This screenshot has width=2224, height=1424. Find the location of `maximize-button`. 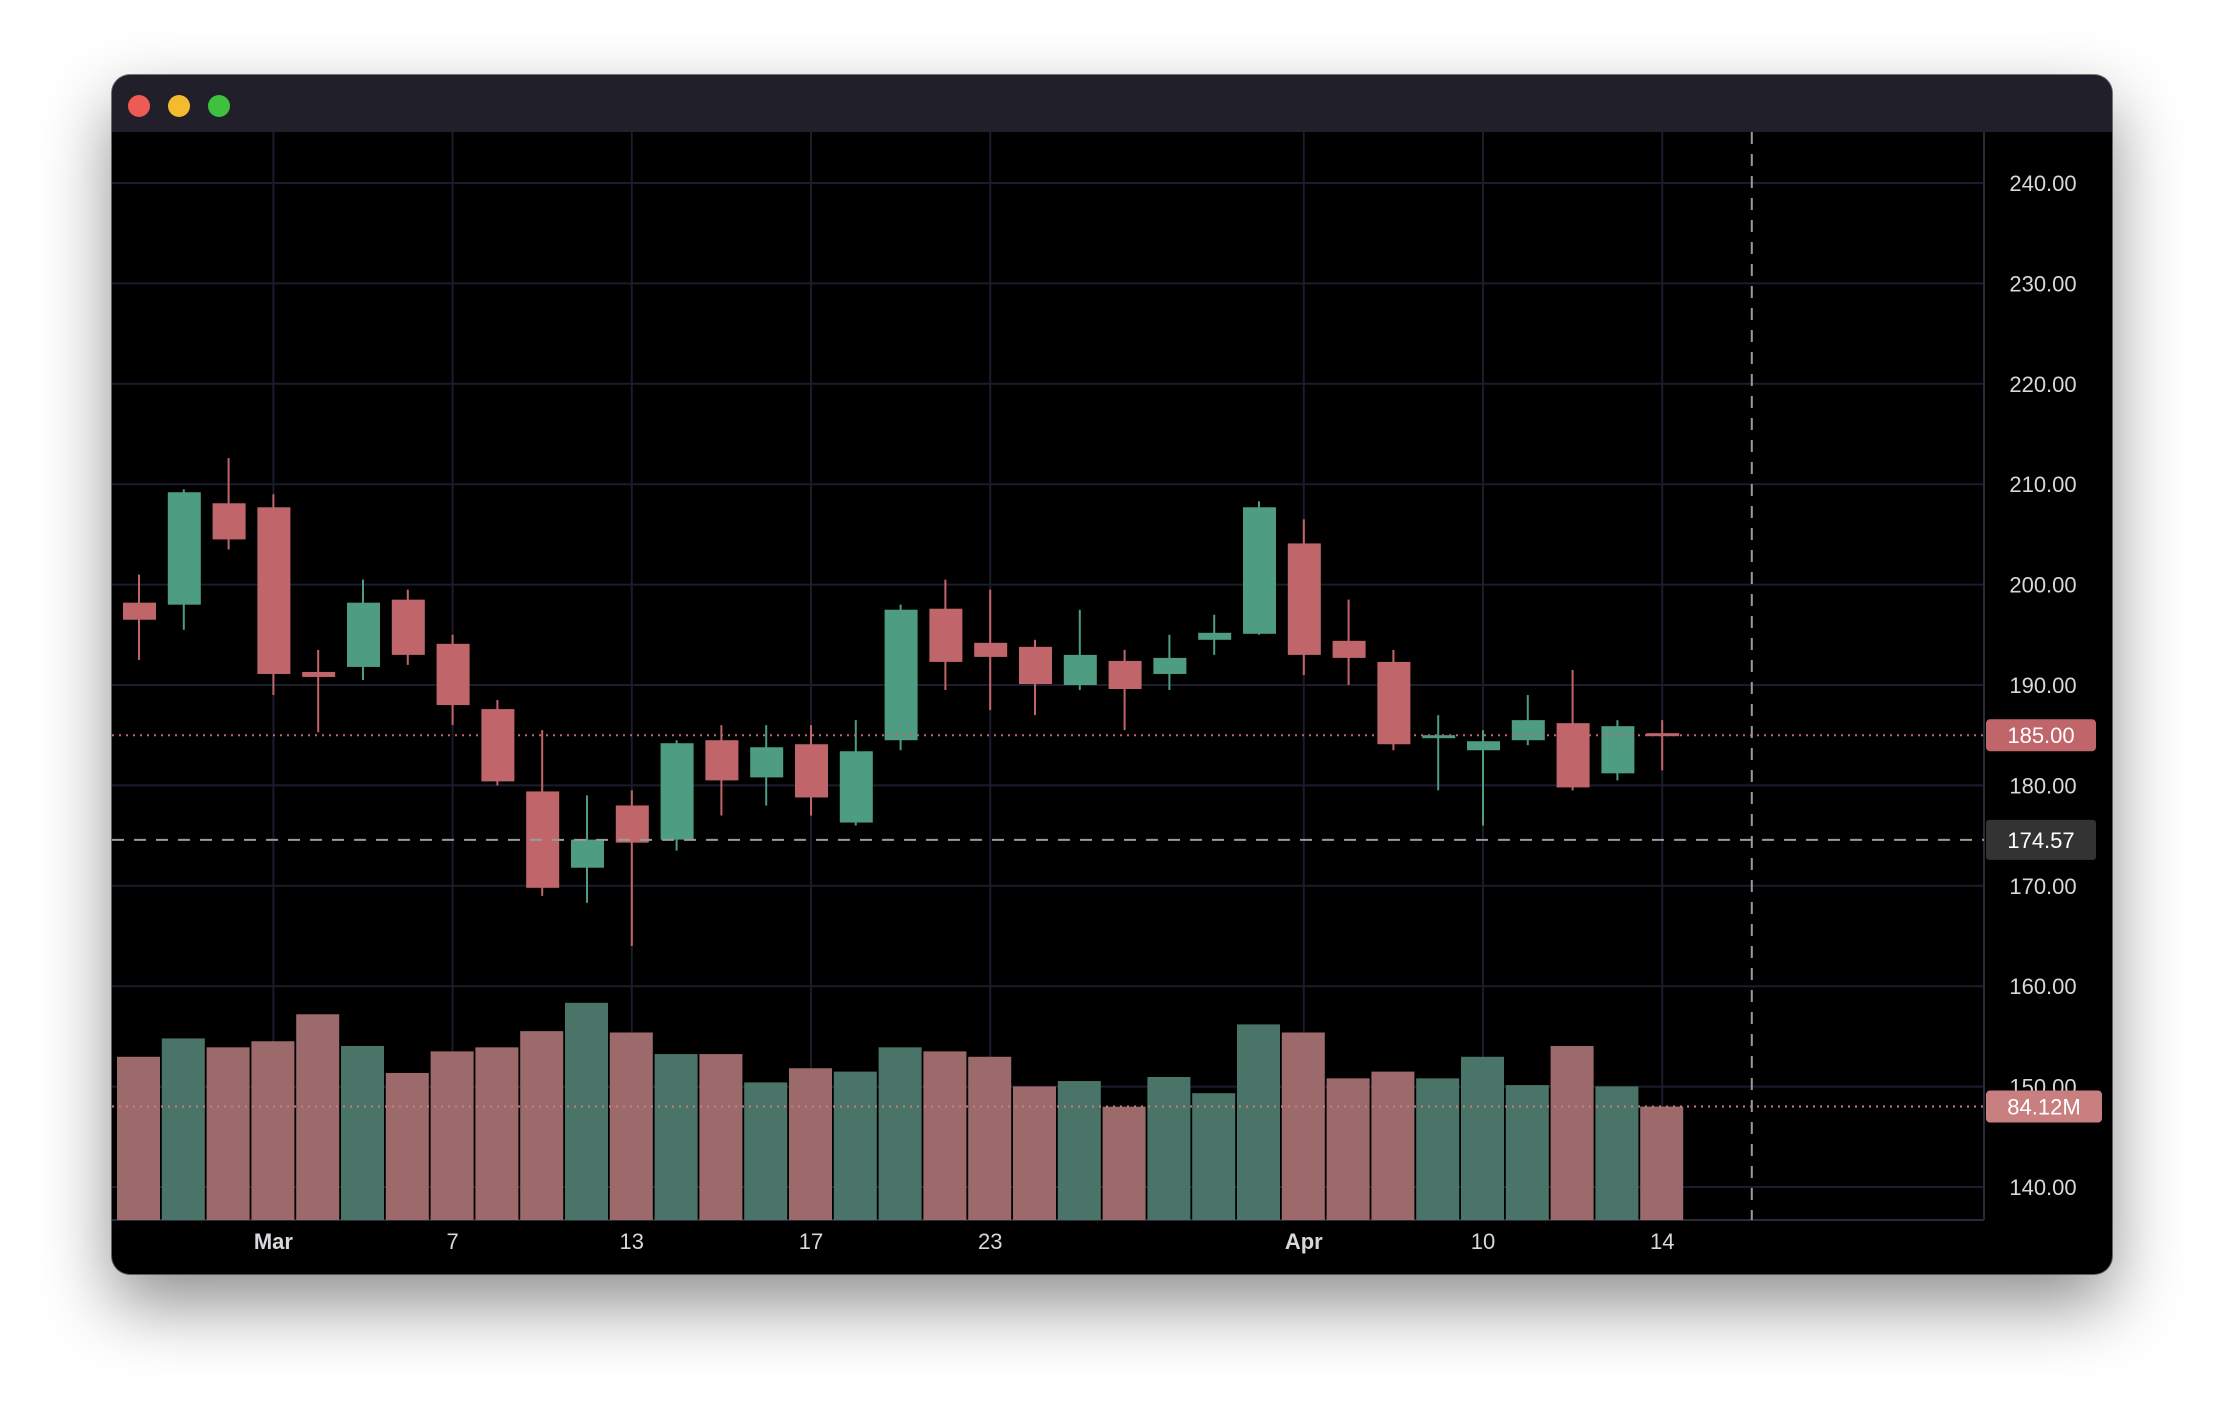

maximize-button is located at coordinates (219, 106).